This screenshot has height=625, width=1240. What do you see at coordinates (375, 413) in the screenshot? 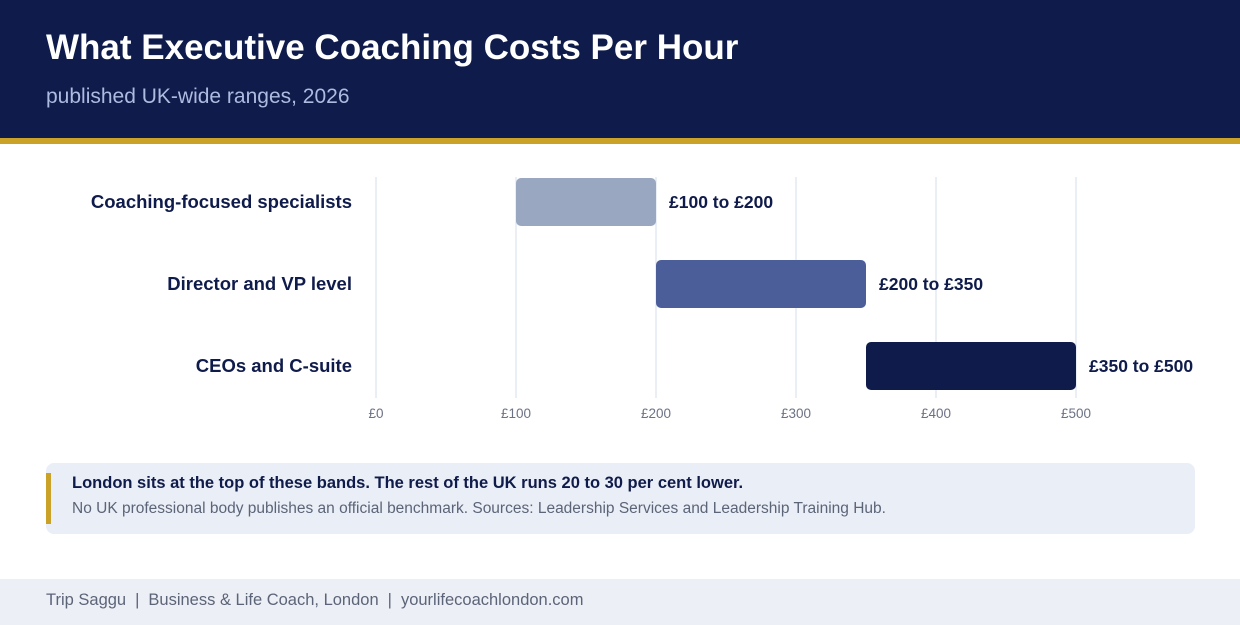
I see `x-tick-label: £0` at bounding box center [375, 413].